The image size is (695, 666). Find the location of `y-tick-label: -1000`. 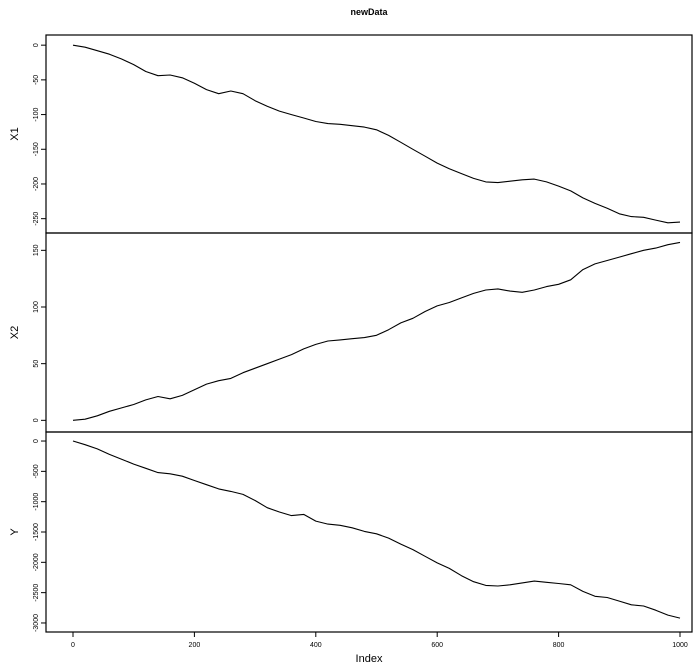

y-tick-label: -1000 is located at coordinates (36, 502).